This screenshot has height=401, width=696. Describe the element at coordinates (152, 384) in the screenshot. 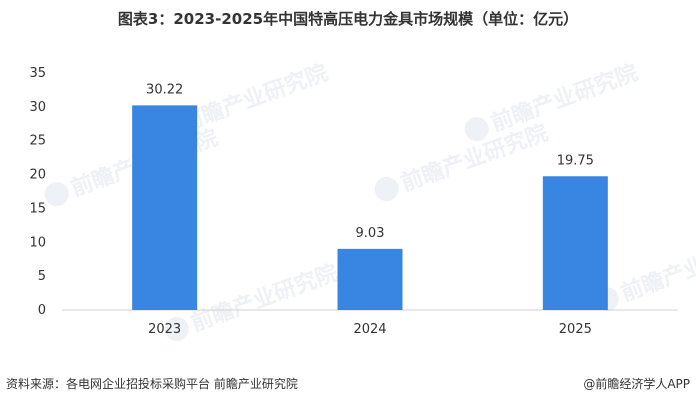

I see `source-note: 资料来源：各电网企业招投标采购平台 前瞻产业研究院` at that location.